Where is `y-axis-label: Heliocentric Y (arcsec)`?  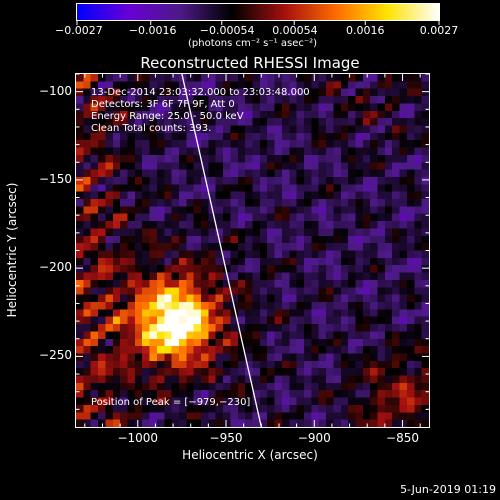
y-axis-label: Heliocentric Y (arcsec) is located at coordinates (12, 250).